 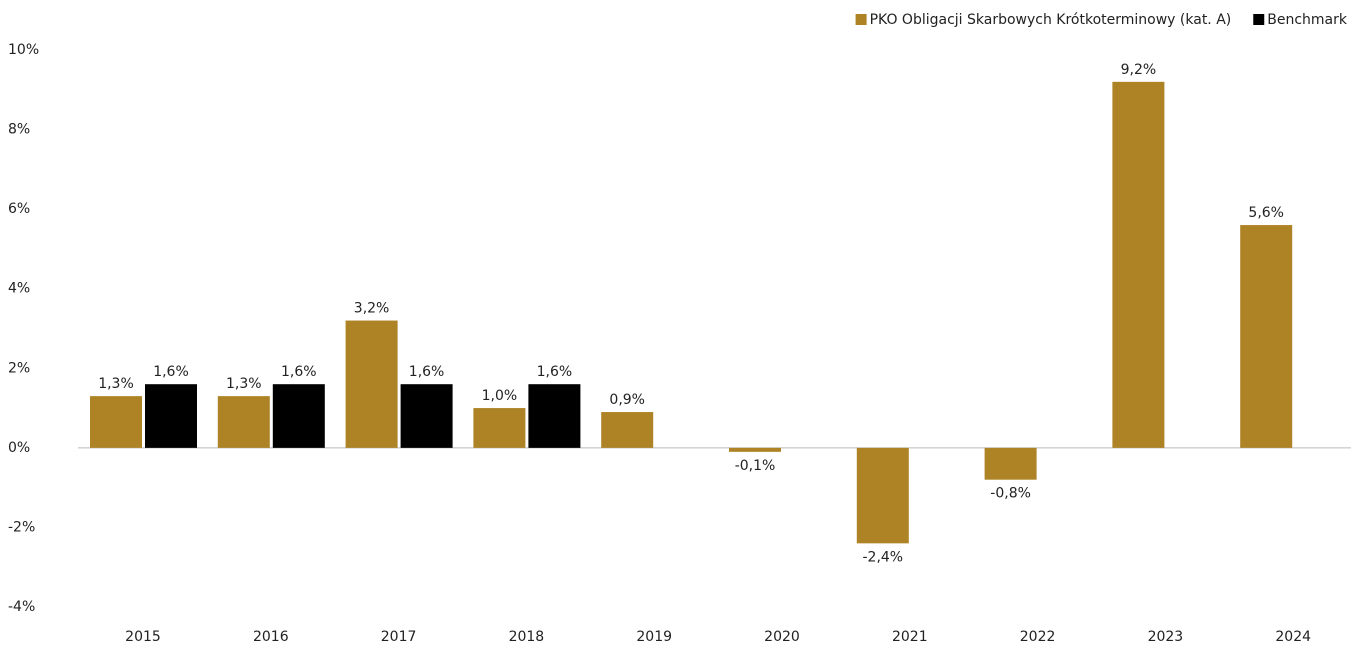 I want to click on y-tick-label: -2%, so click(x=21, y=527).